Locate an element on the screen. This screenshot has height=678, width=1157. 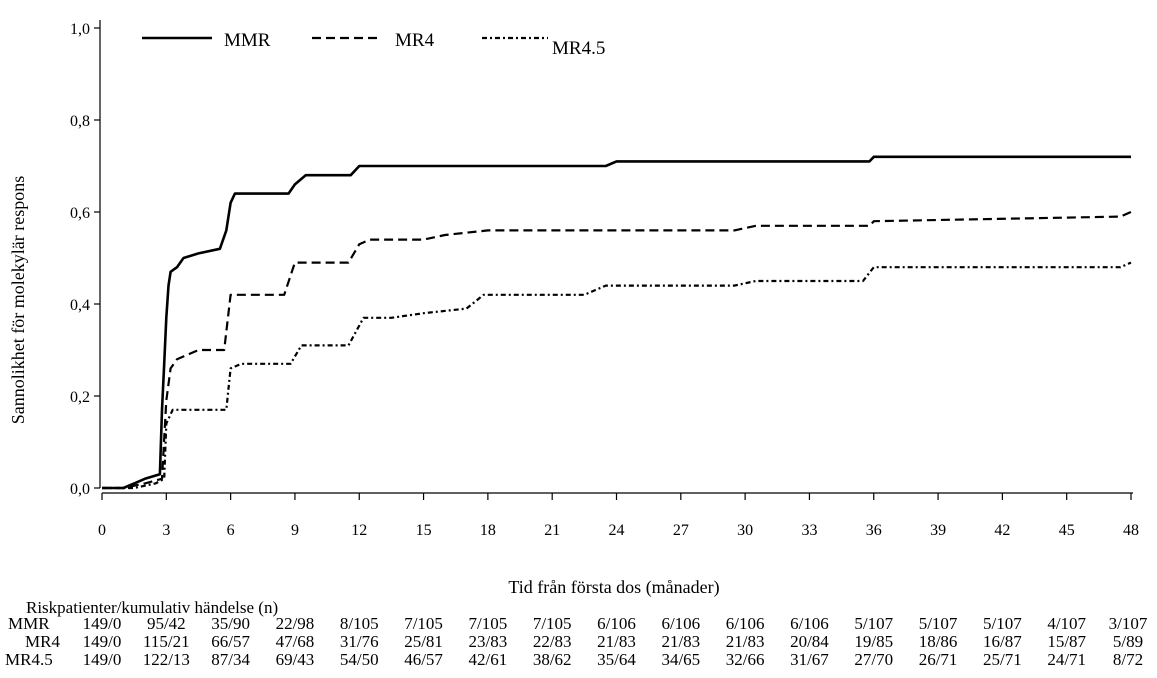
risk-cell: 4/107 is located at coordinates (1067, 623).